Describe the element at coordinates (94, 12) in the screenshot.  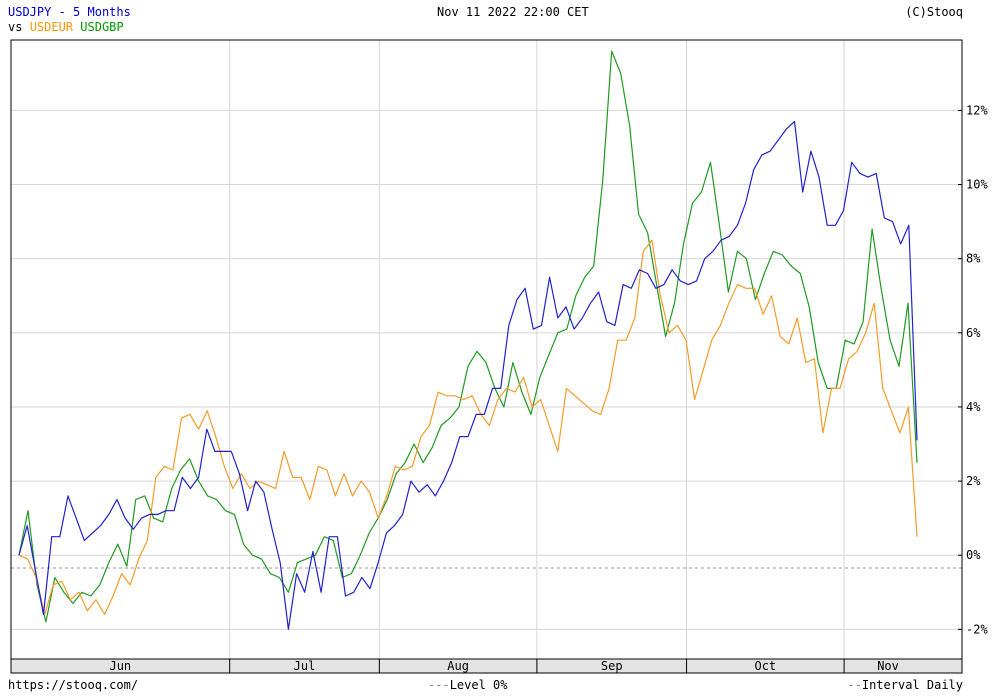
I see `period-label: - 5 Months` at that location.